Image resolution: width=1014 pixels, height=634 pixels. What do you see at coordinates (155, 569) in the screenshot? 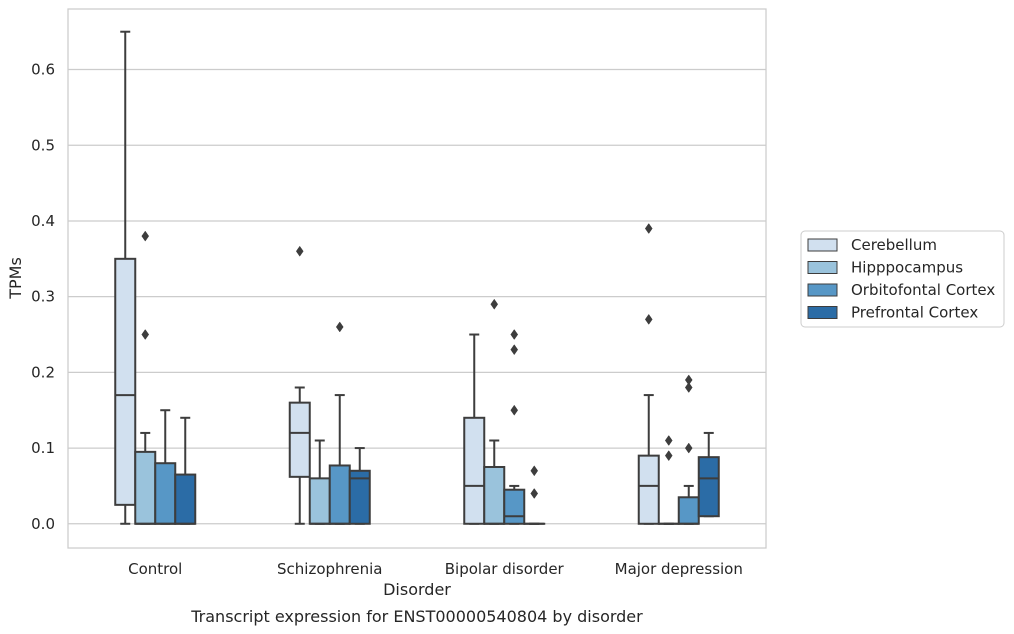
I see `x-tick-label: Control` at bounding box center [155, 569].